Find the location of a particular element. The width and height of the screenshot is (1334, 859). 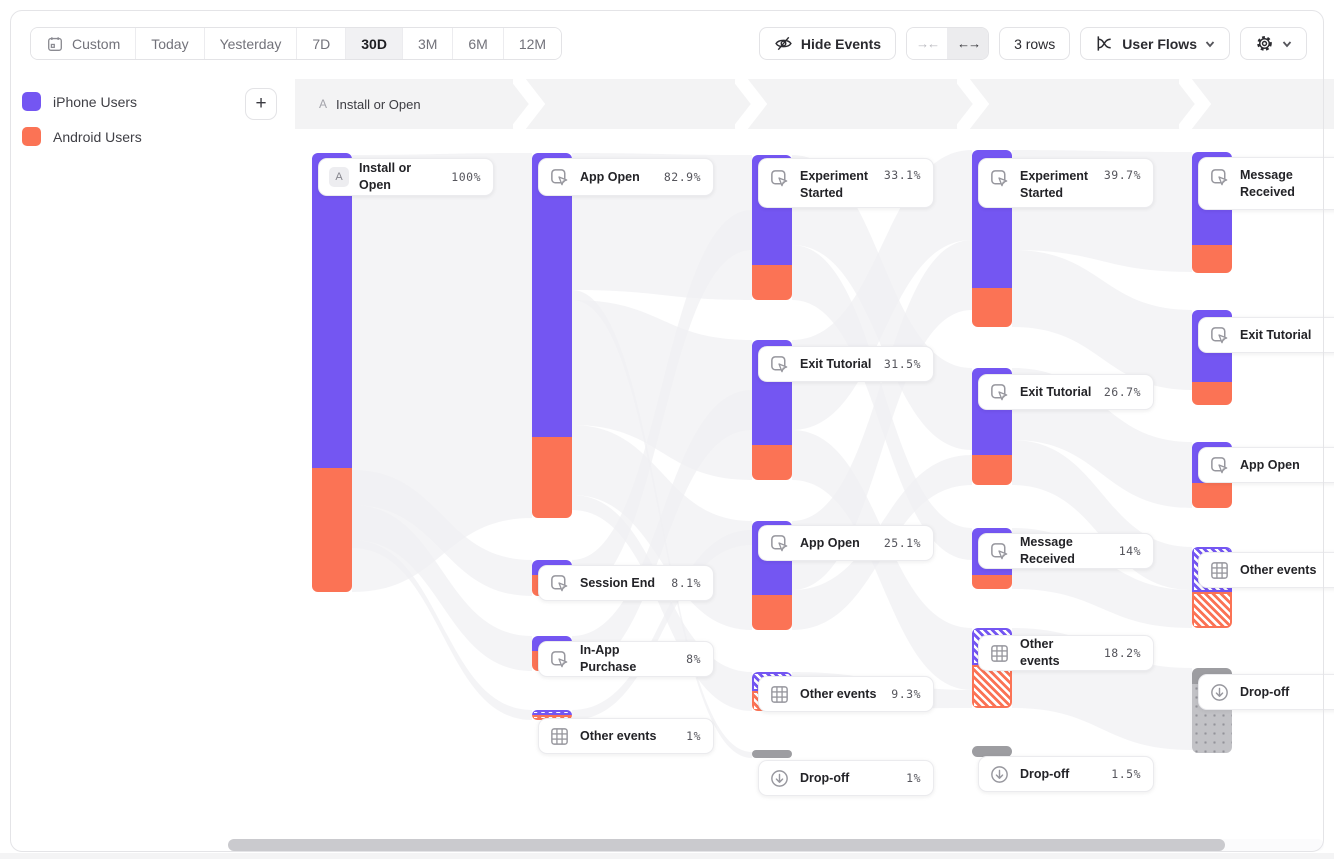

calendar-icon is located at coordinates (55, 43).